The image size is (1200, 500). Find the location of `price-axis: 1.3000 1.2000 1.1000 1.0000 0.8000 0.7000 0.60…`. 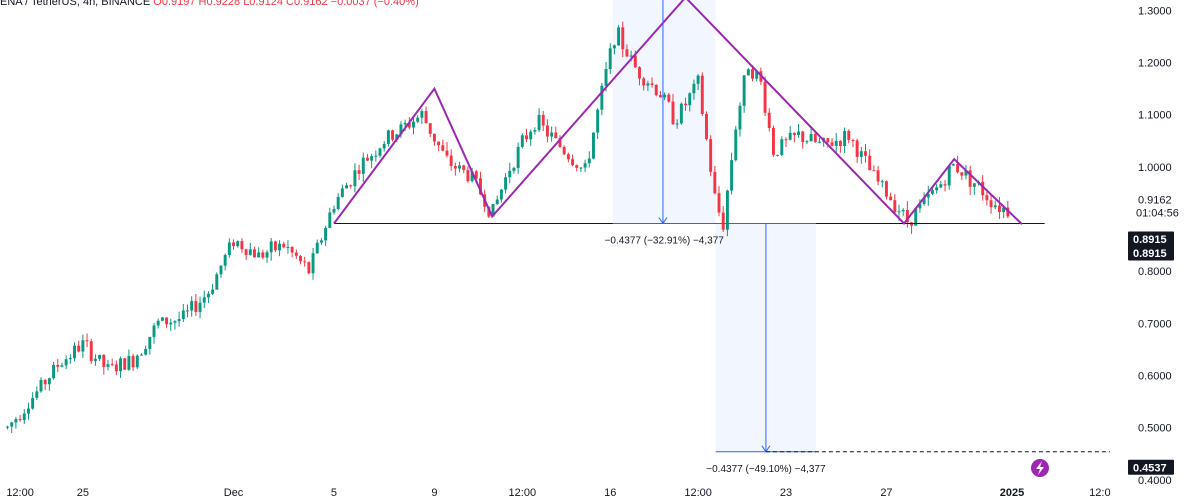

price-axis: 1.3000 1.2000 1.1000 1.0000 0.8000 0.7000 0.60… is located at coordinates (1153, 246).